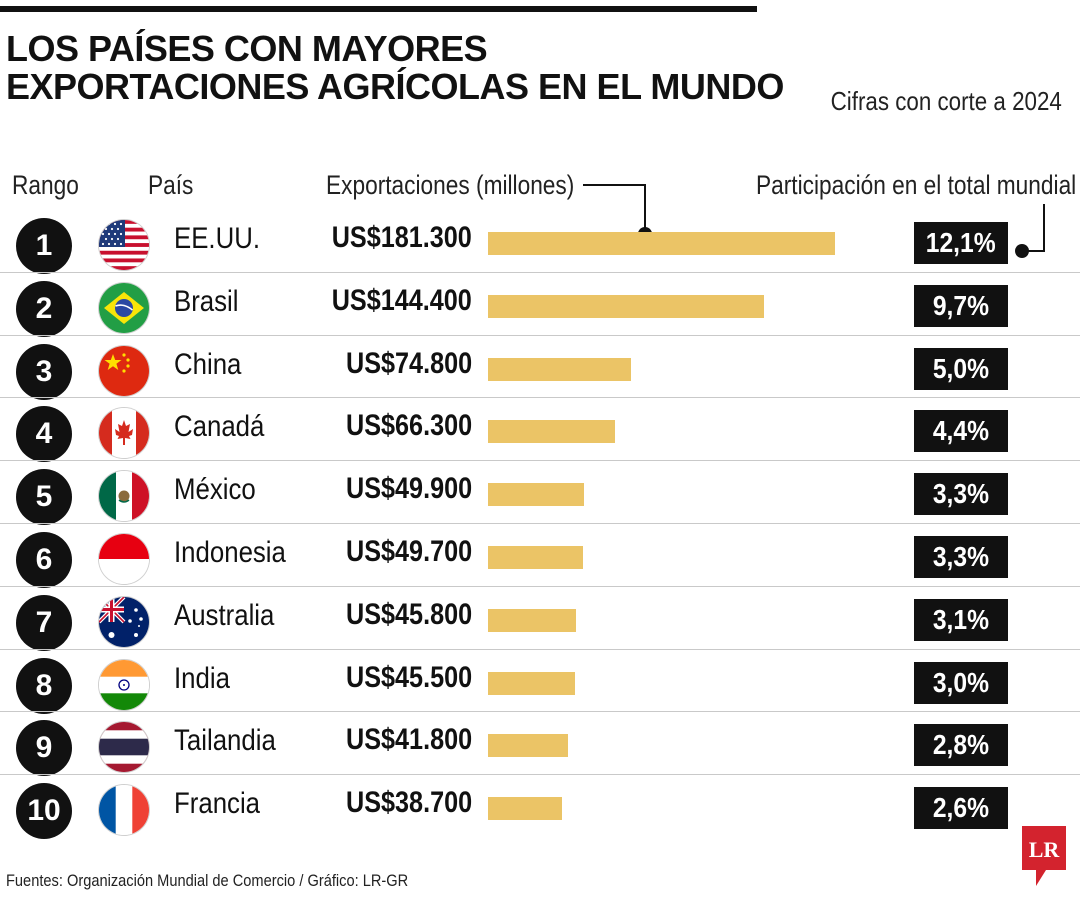 Image resolution: width=1080 pixels, height=900 pixels. I want to click on table-row: 1 EE.UU. US$181.300 12,1%, so click(540, 243).